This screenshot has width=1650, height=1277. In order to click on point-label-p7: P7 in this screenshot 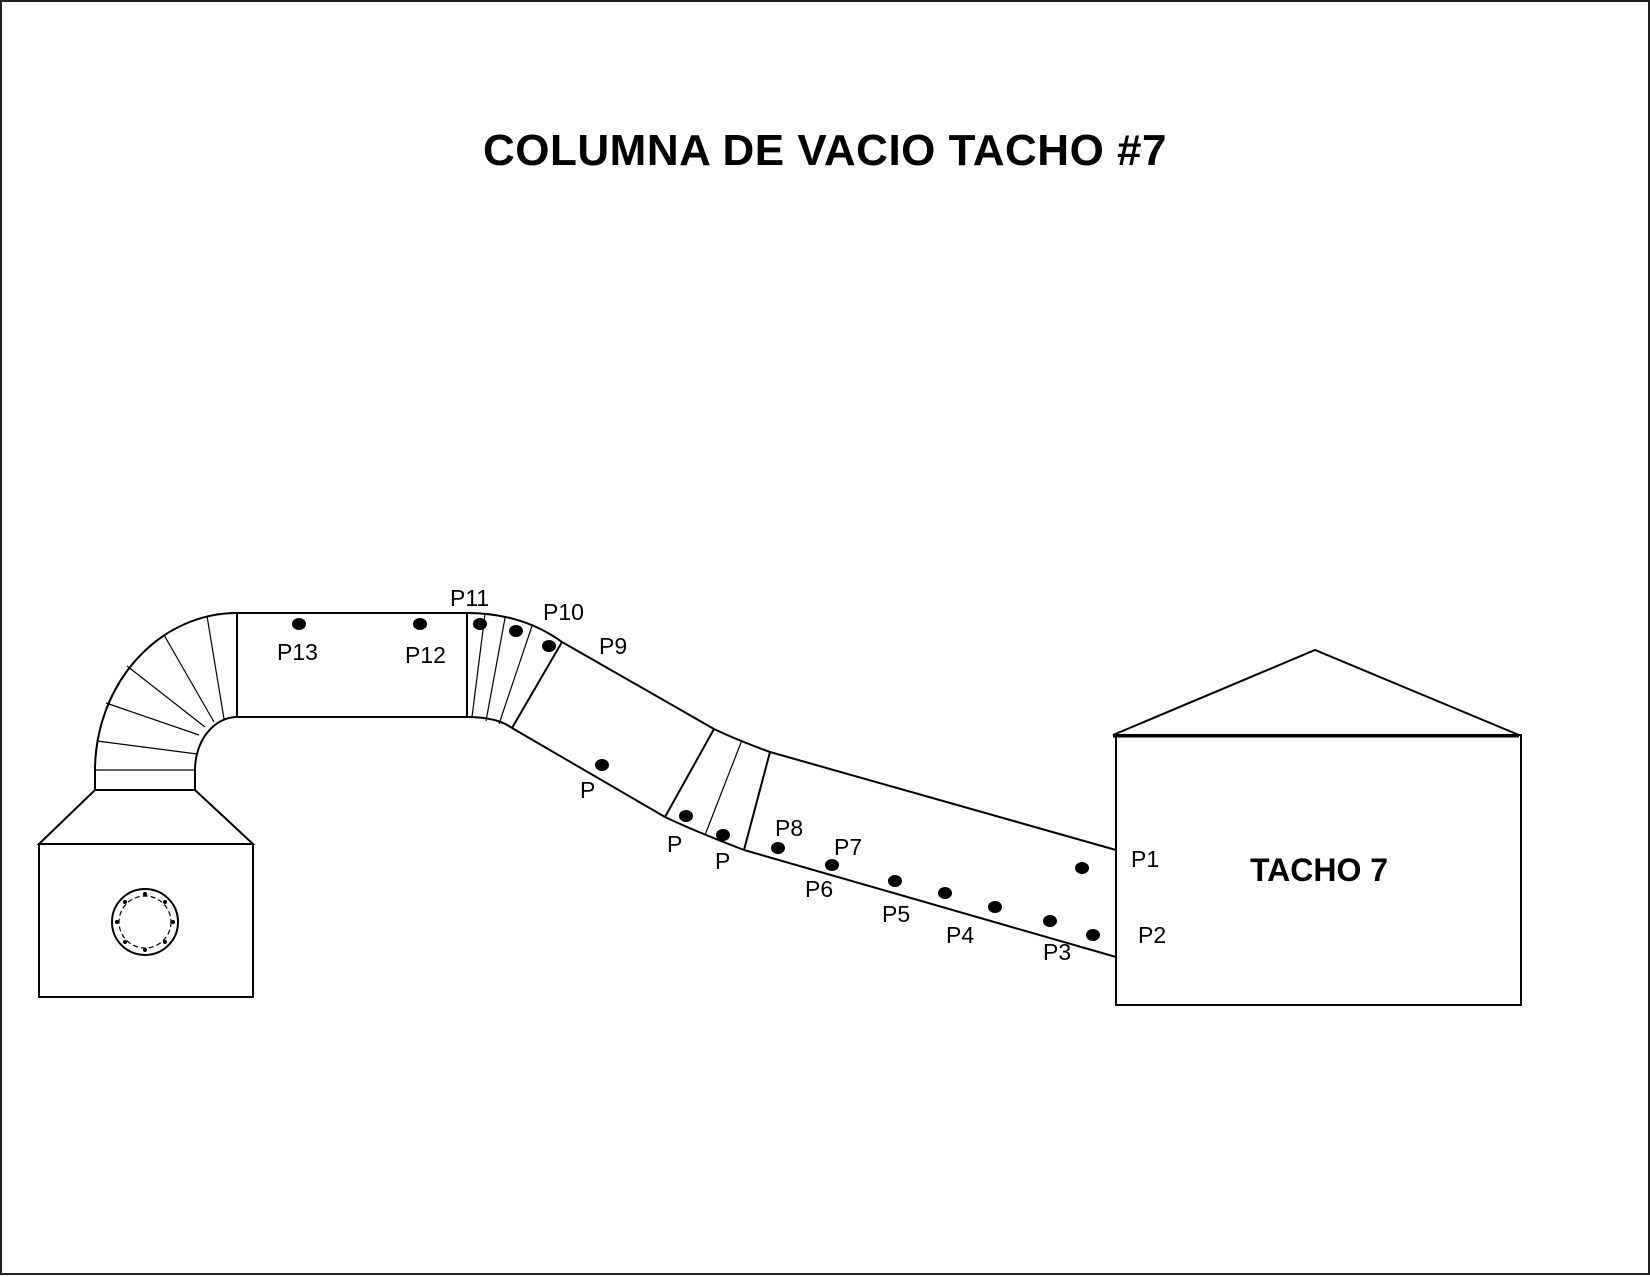, I will do `click(848, 847)`.